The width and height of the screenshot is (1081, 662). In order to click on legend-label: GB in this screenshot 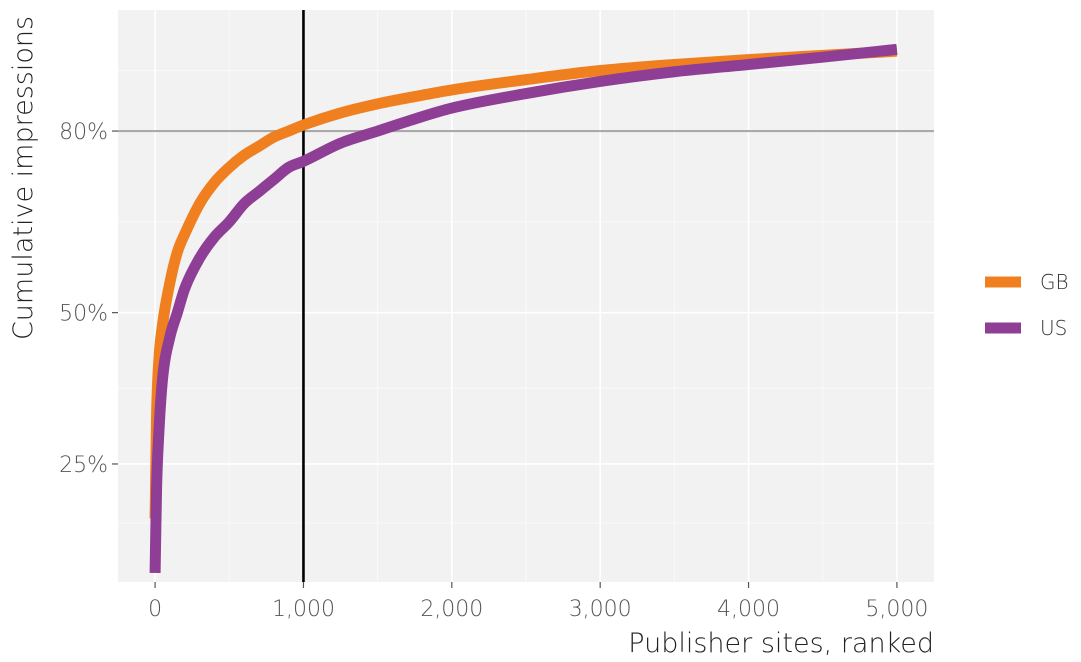, I will do `click(1054, 282)`.